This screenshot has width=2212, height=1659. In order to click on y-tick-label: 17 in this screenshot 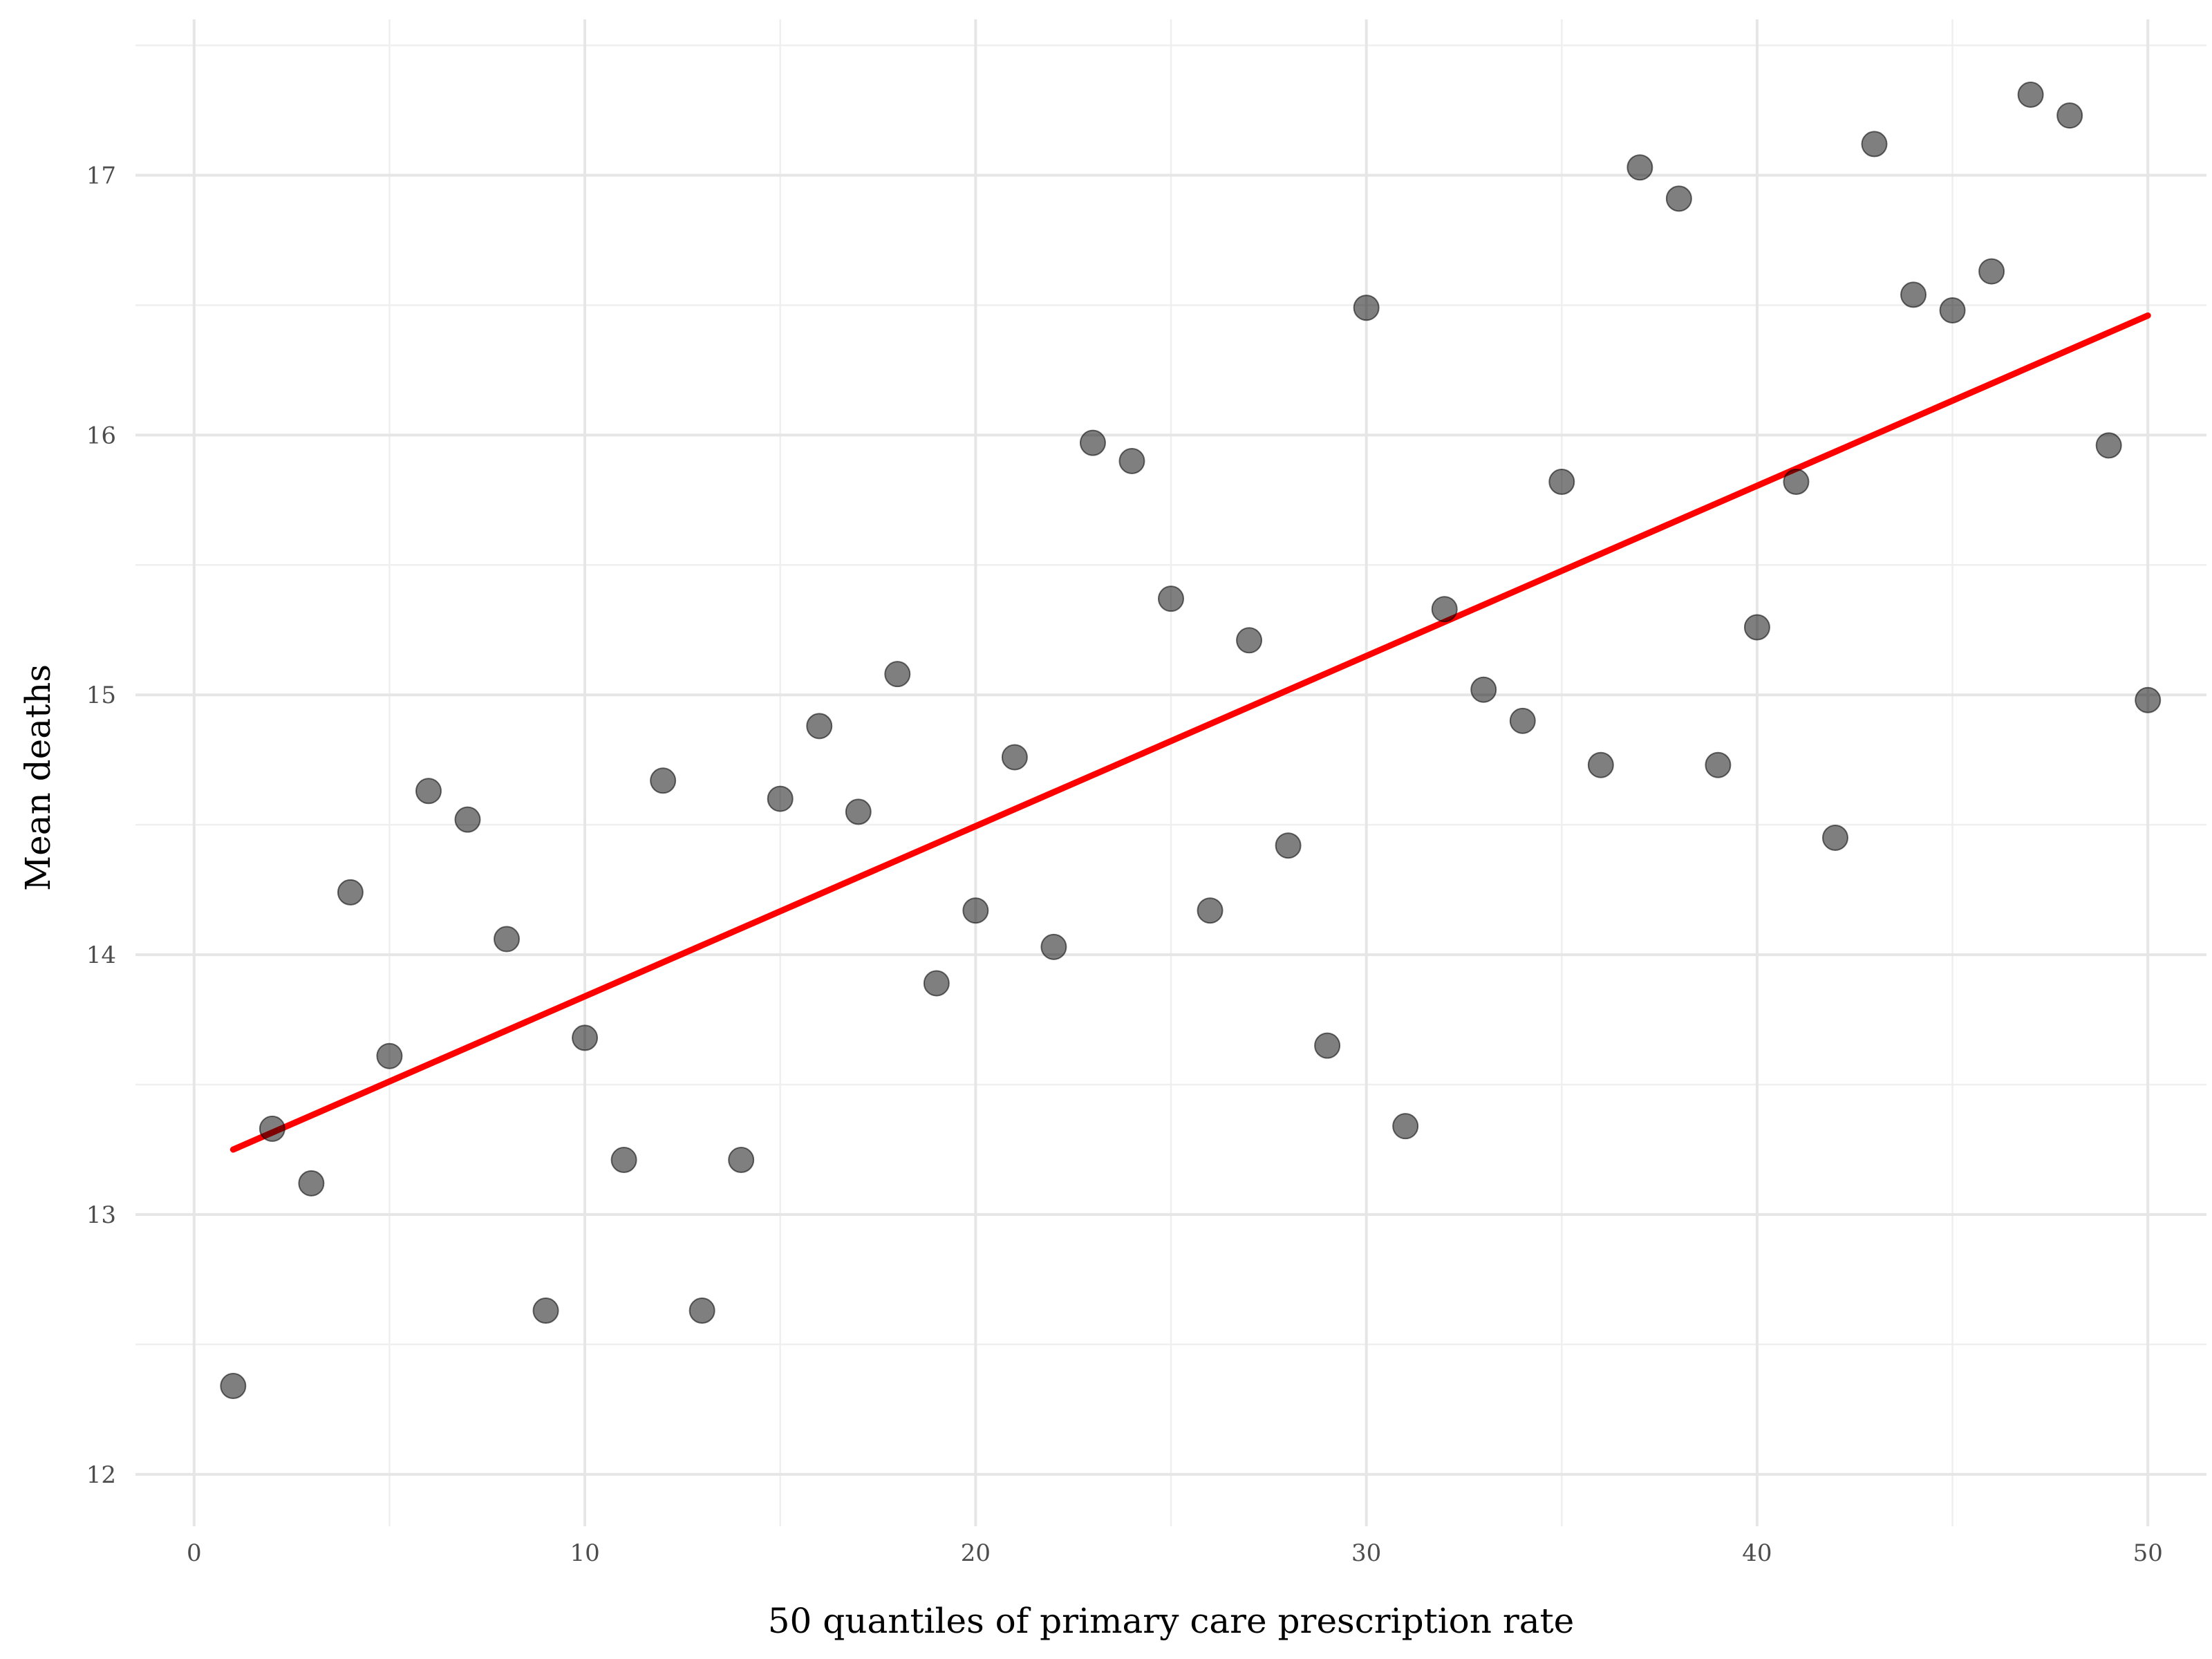, I will do `click(101, 176)`.